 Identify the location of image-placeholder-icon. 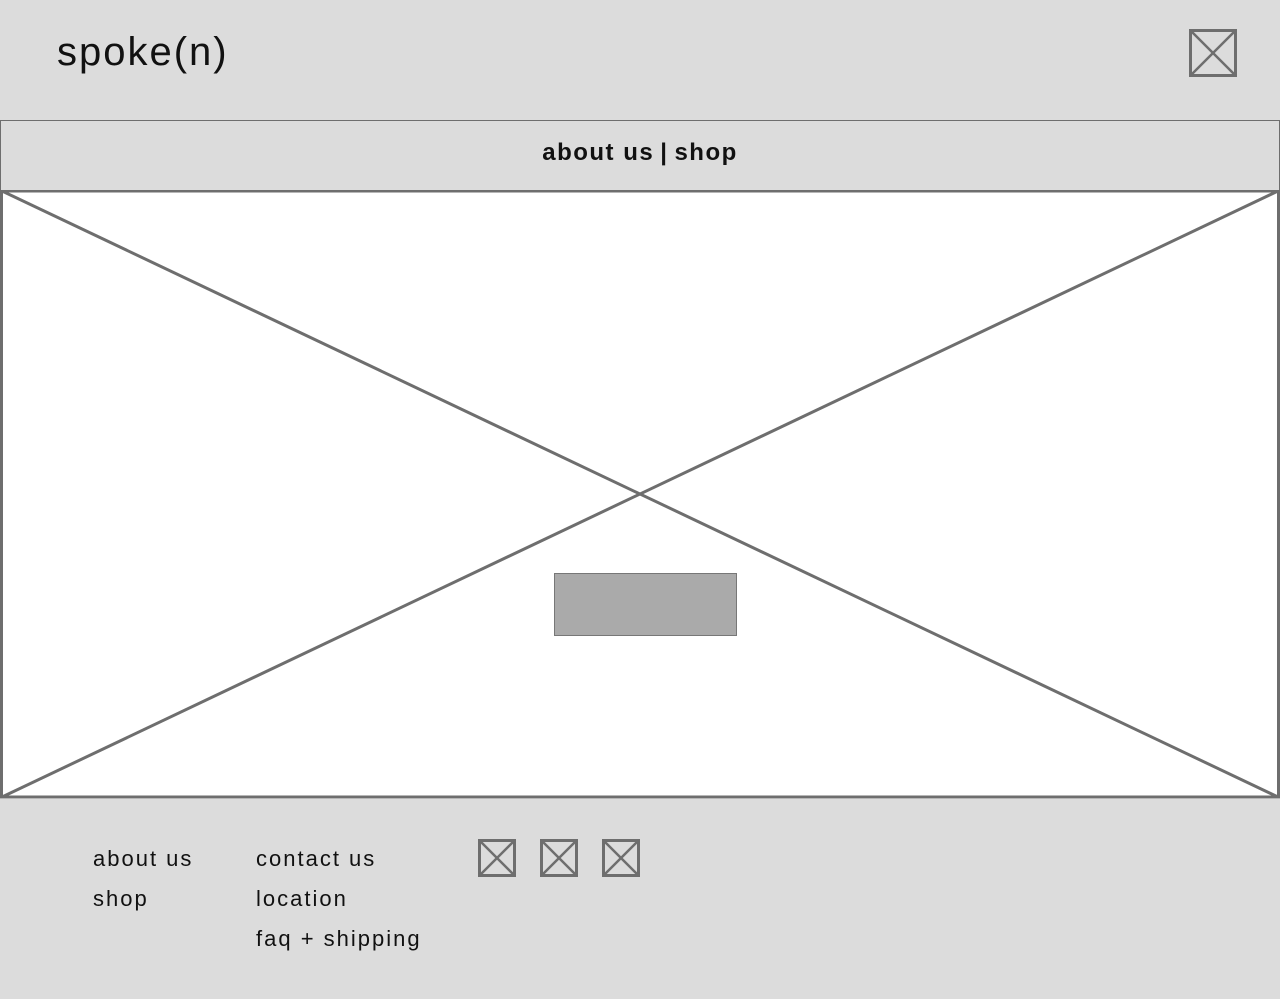
(1213, 53).